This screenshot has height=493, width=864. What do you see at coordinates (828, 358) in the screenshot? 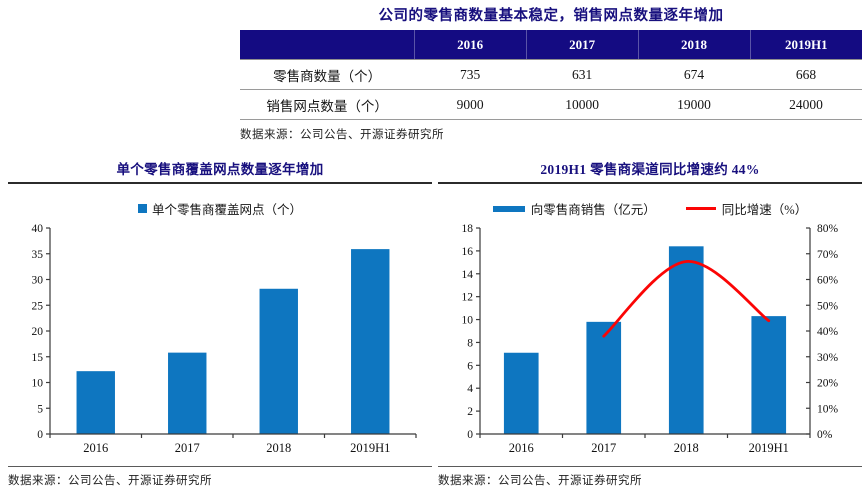
I see `secondary-y-axis-tick-label: 30%` at bounding box center [828, 358].